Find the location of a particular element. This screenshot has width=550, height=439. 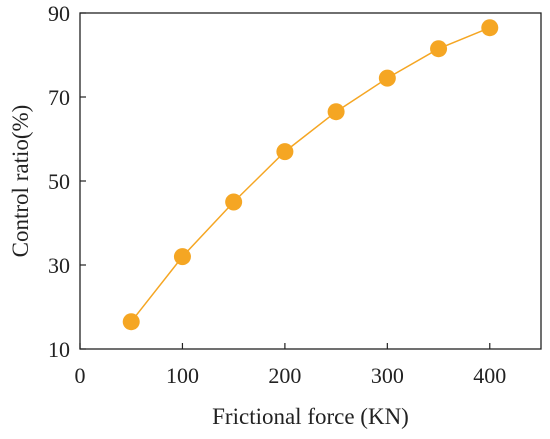

x-tick-label: 100 is located at coordinates (182, 375).